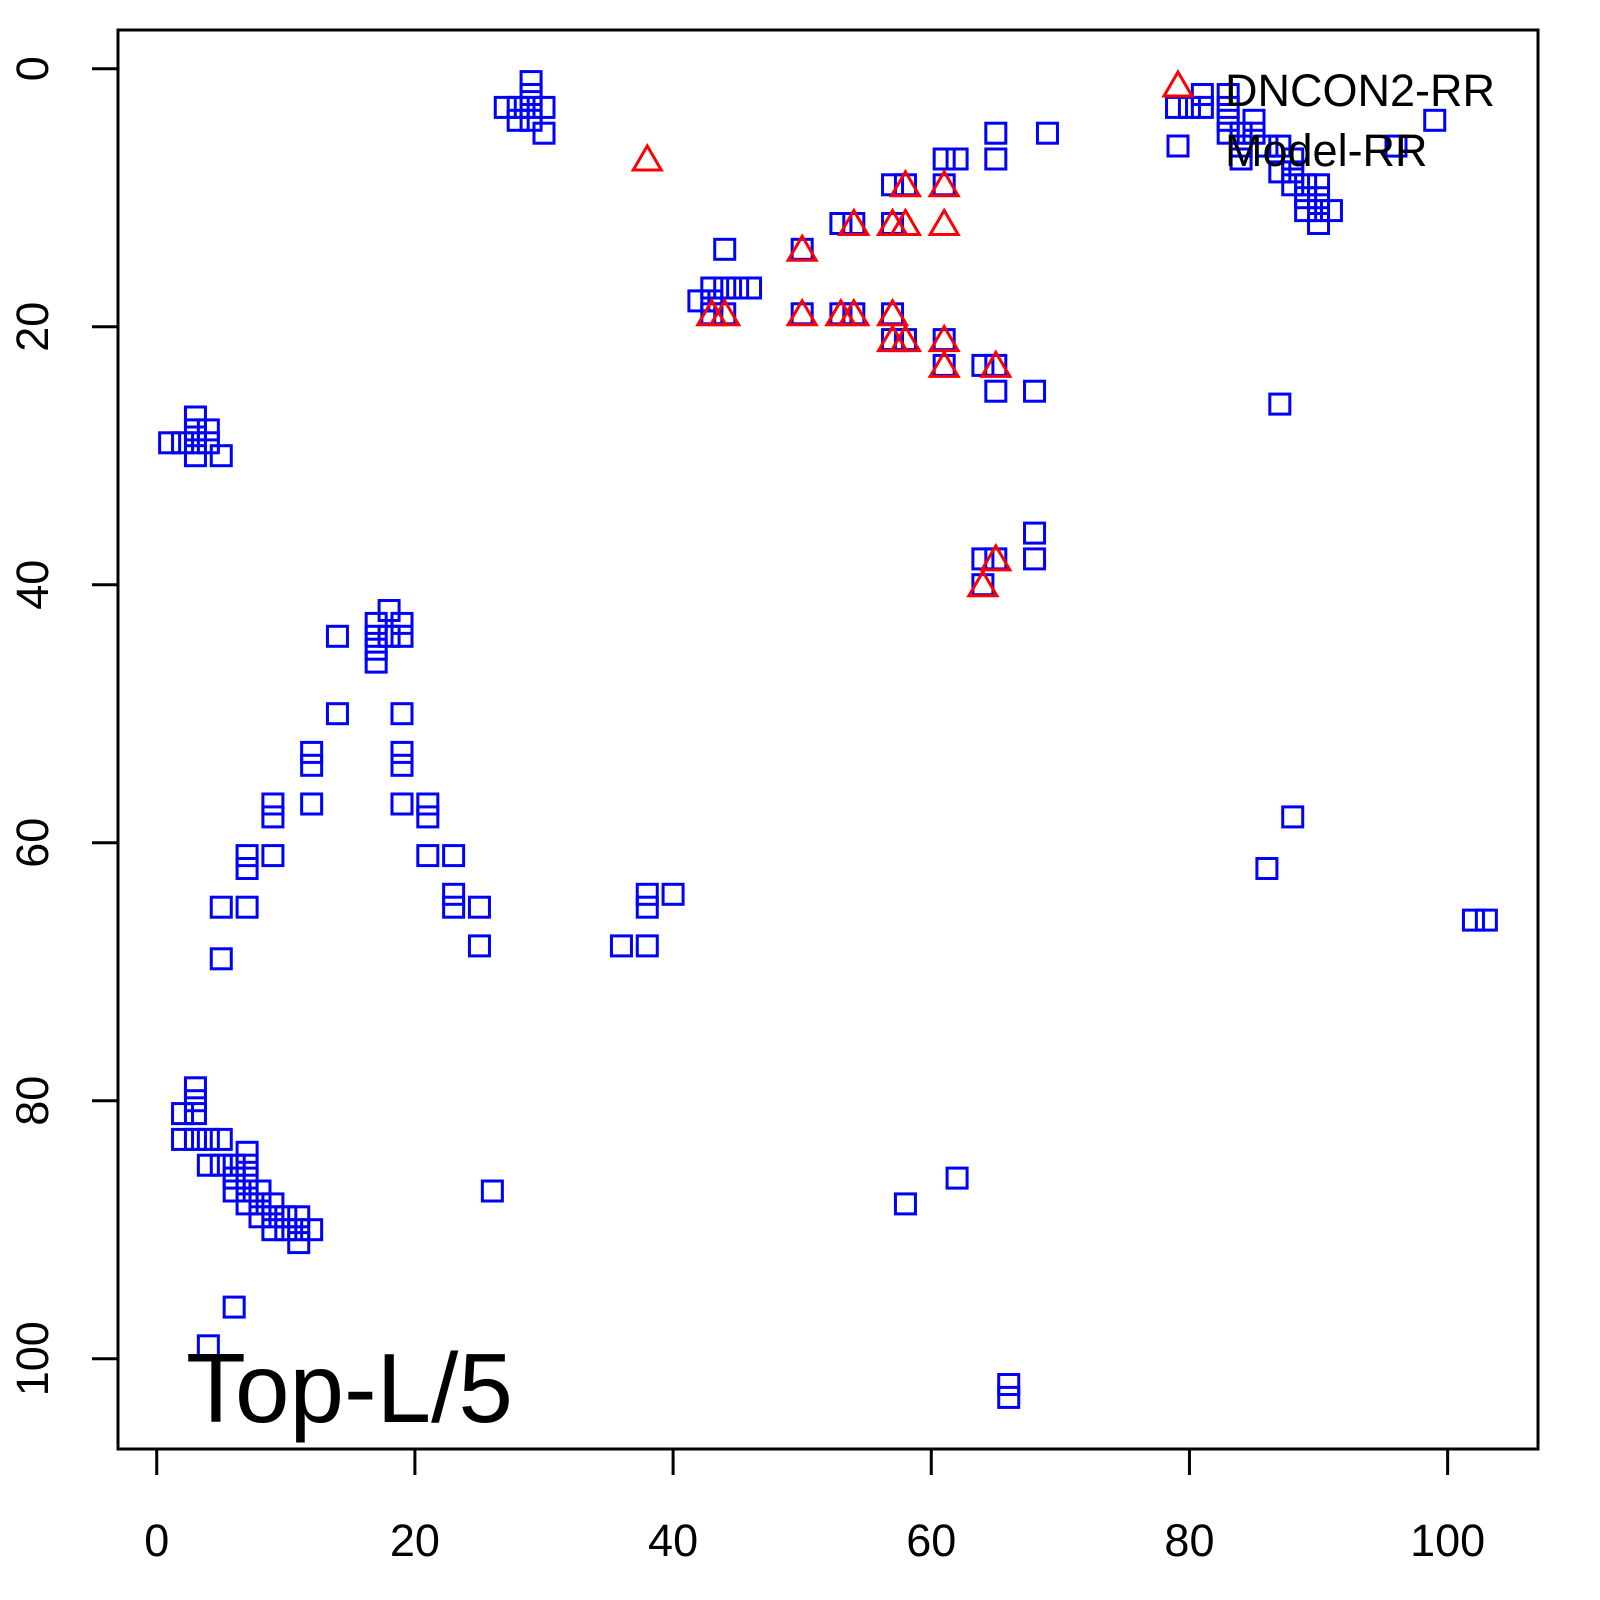 This screenshot has height=1600, width=1600. Describe the element at coordinates (1178, 146) in the screenshot. I see `legend-square-marker` at that location.